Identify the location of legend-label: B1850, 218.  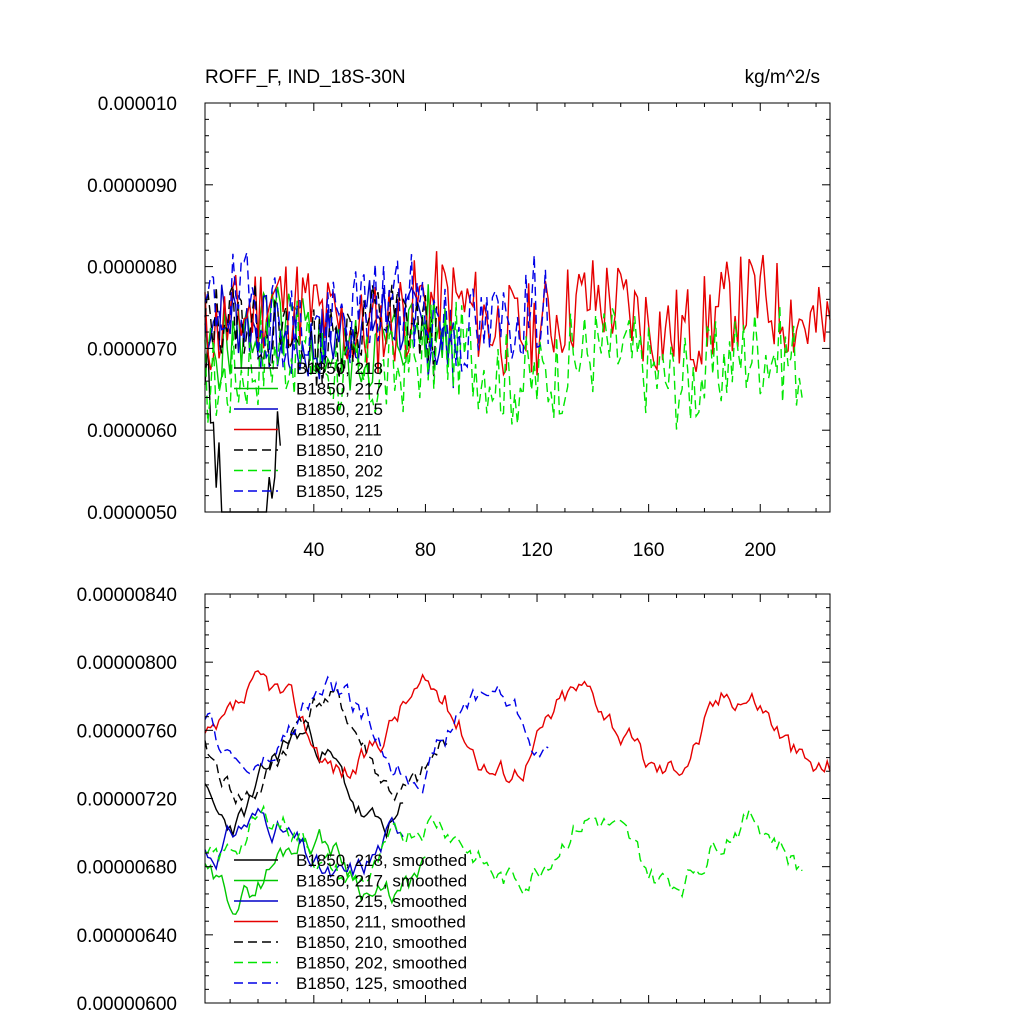
(339, 368).